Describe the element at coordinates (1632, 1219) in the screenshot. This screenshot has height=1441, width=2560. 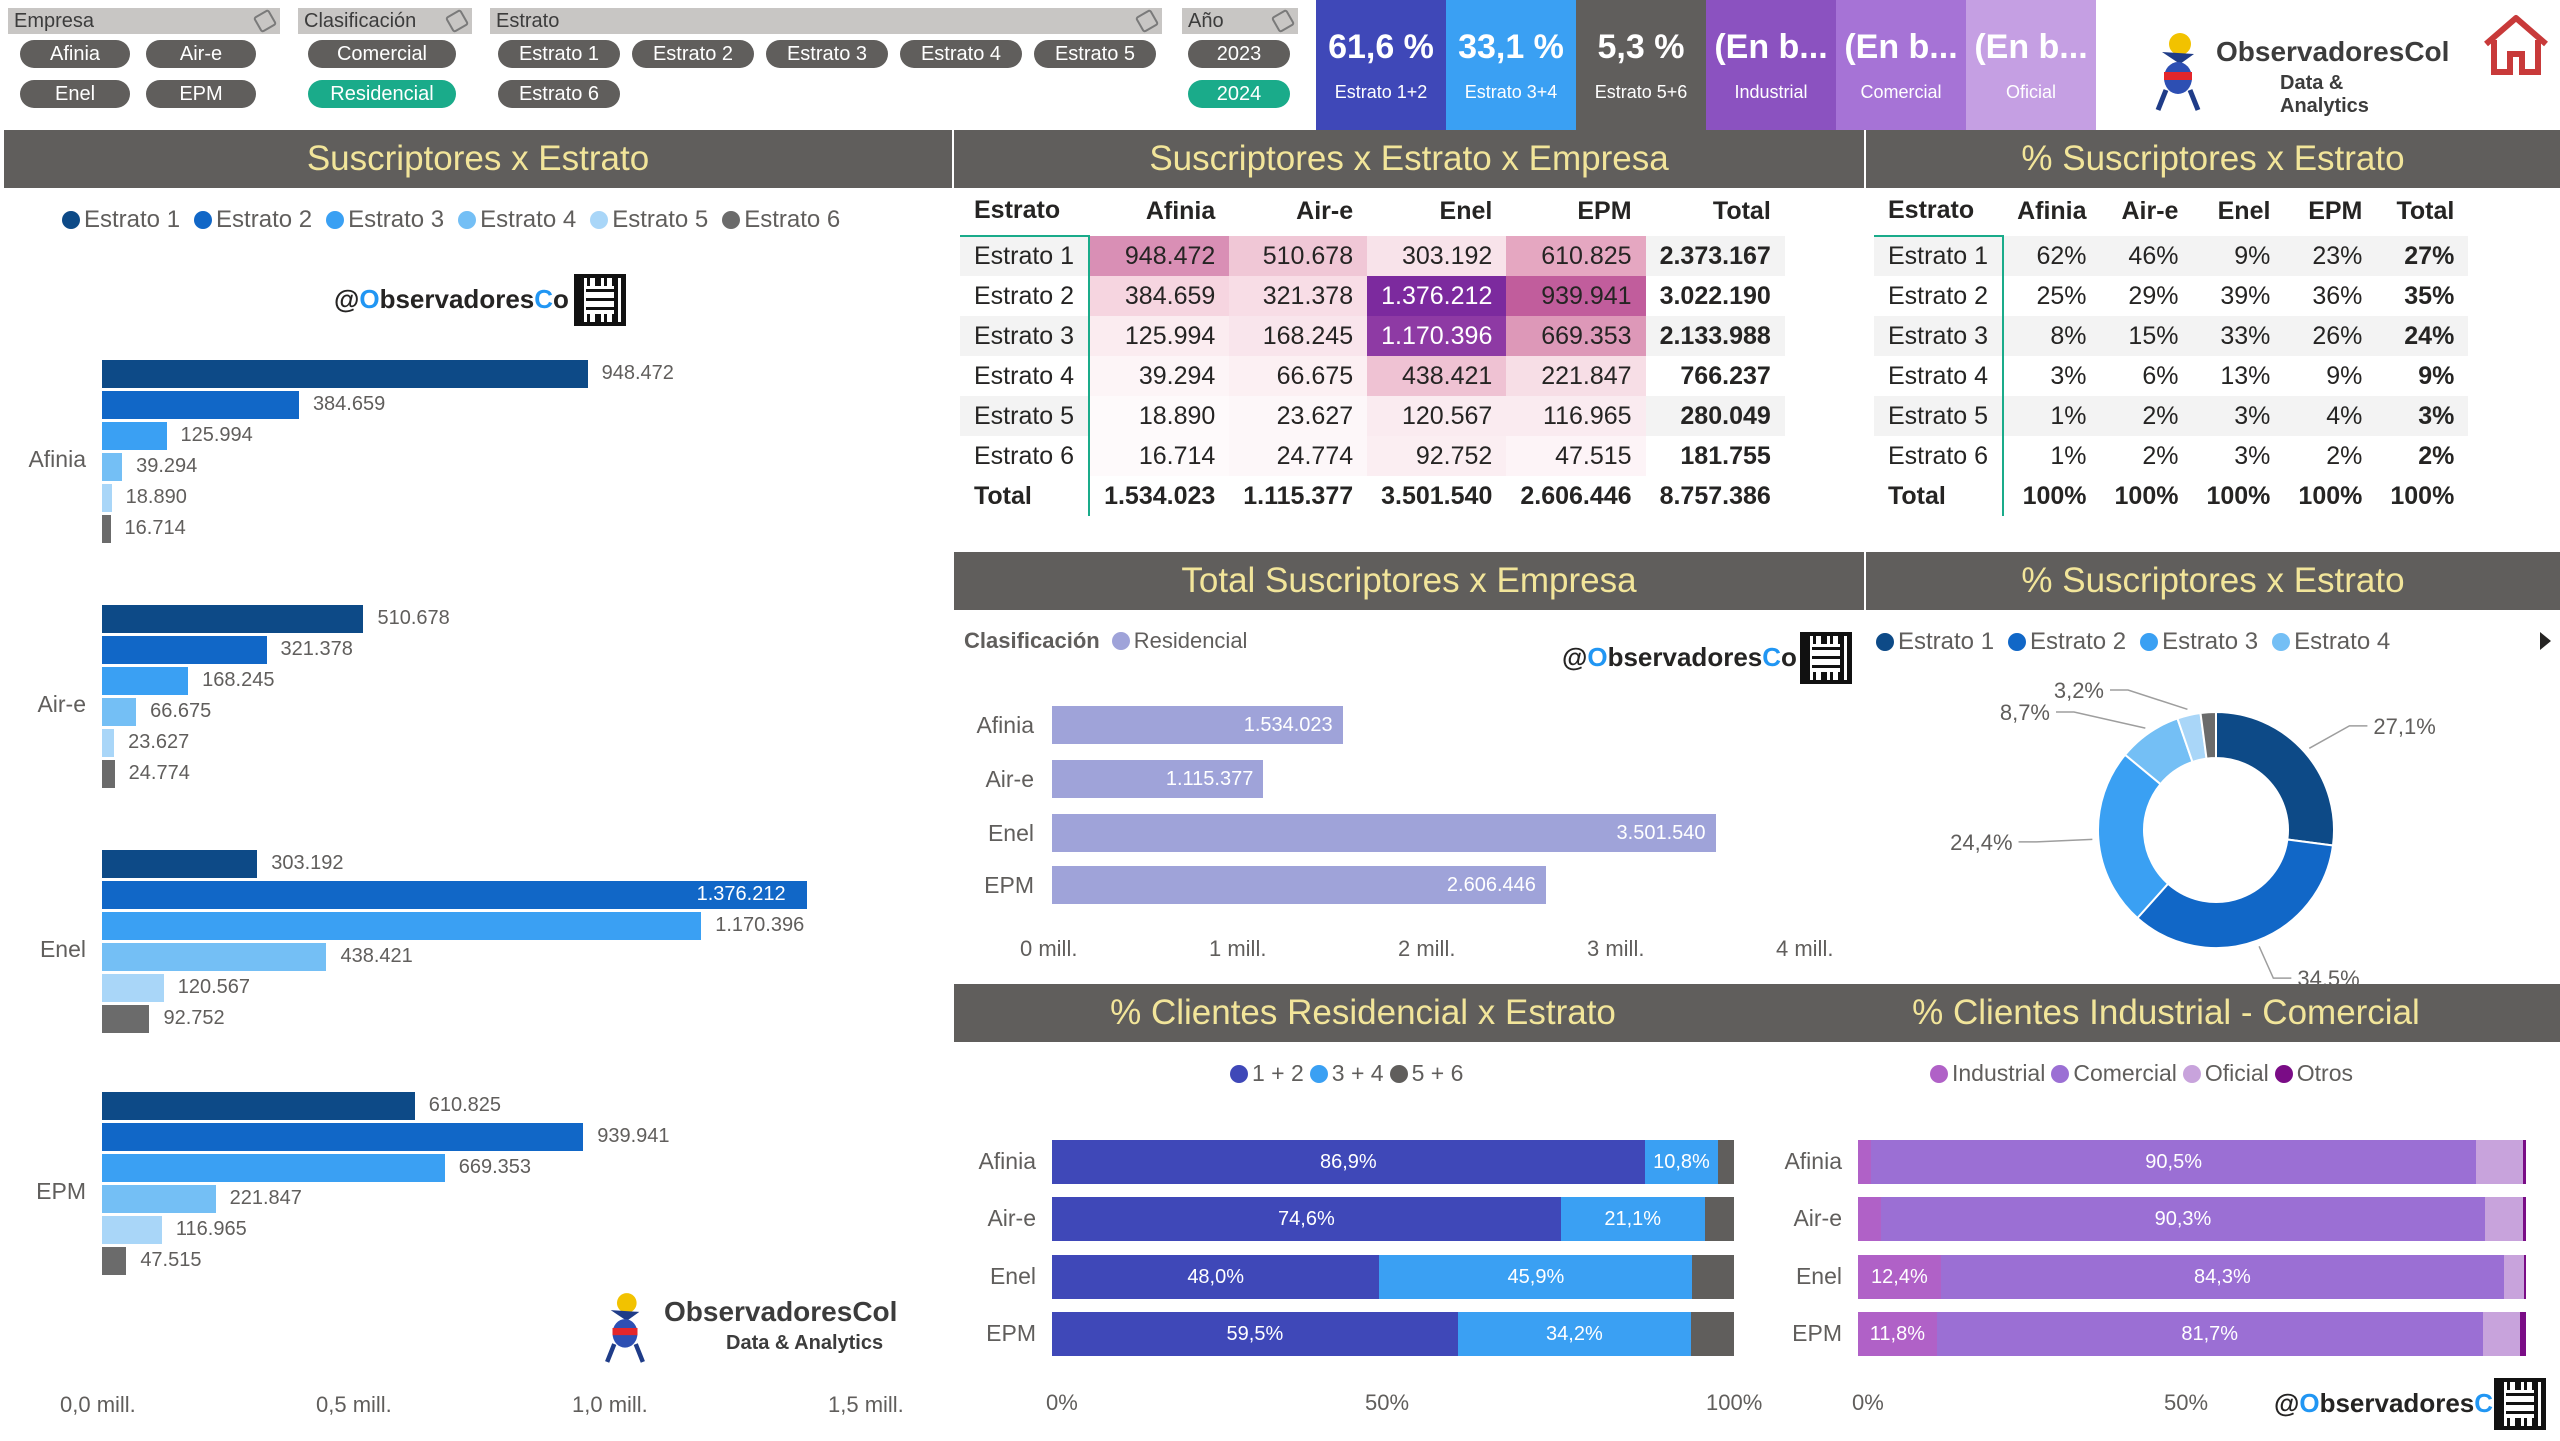
I see `bar-segment: 21,1%` at that location.